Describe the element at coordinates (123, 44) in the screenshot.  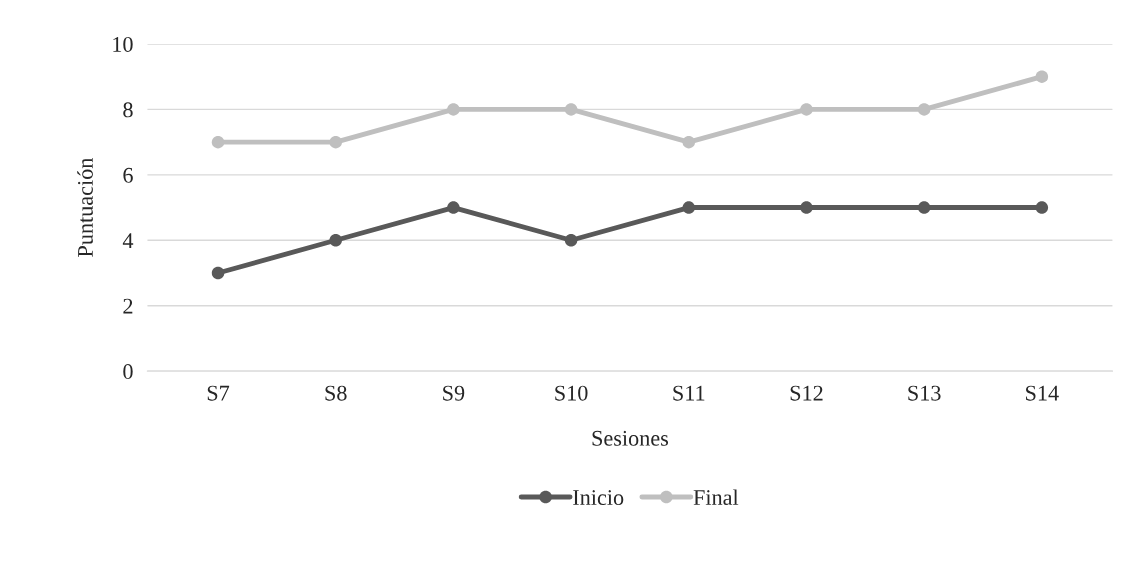
I see `y-tick-label: 10` at that location.